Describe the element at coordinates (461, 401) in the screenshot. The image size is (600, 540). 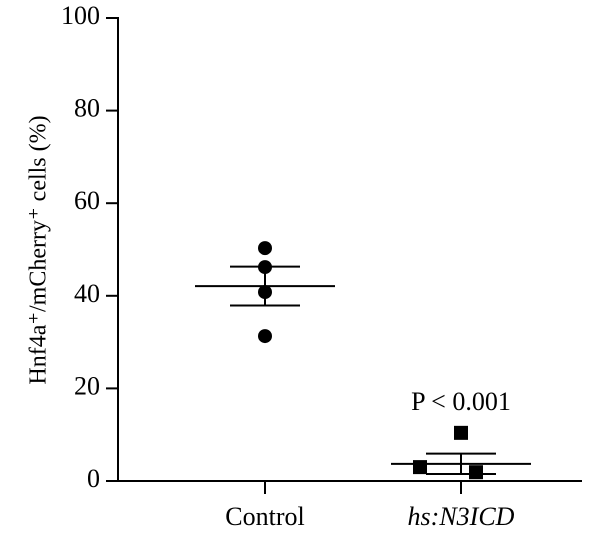
I see `annotation: P < 0.001` at that location.